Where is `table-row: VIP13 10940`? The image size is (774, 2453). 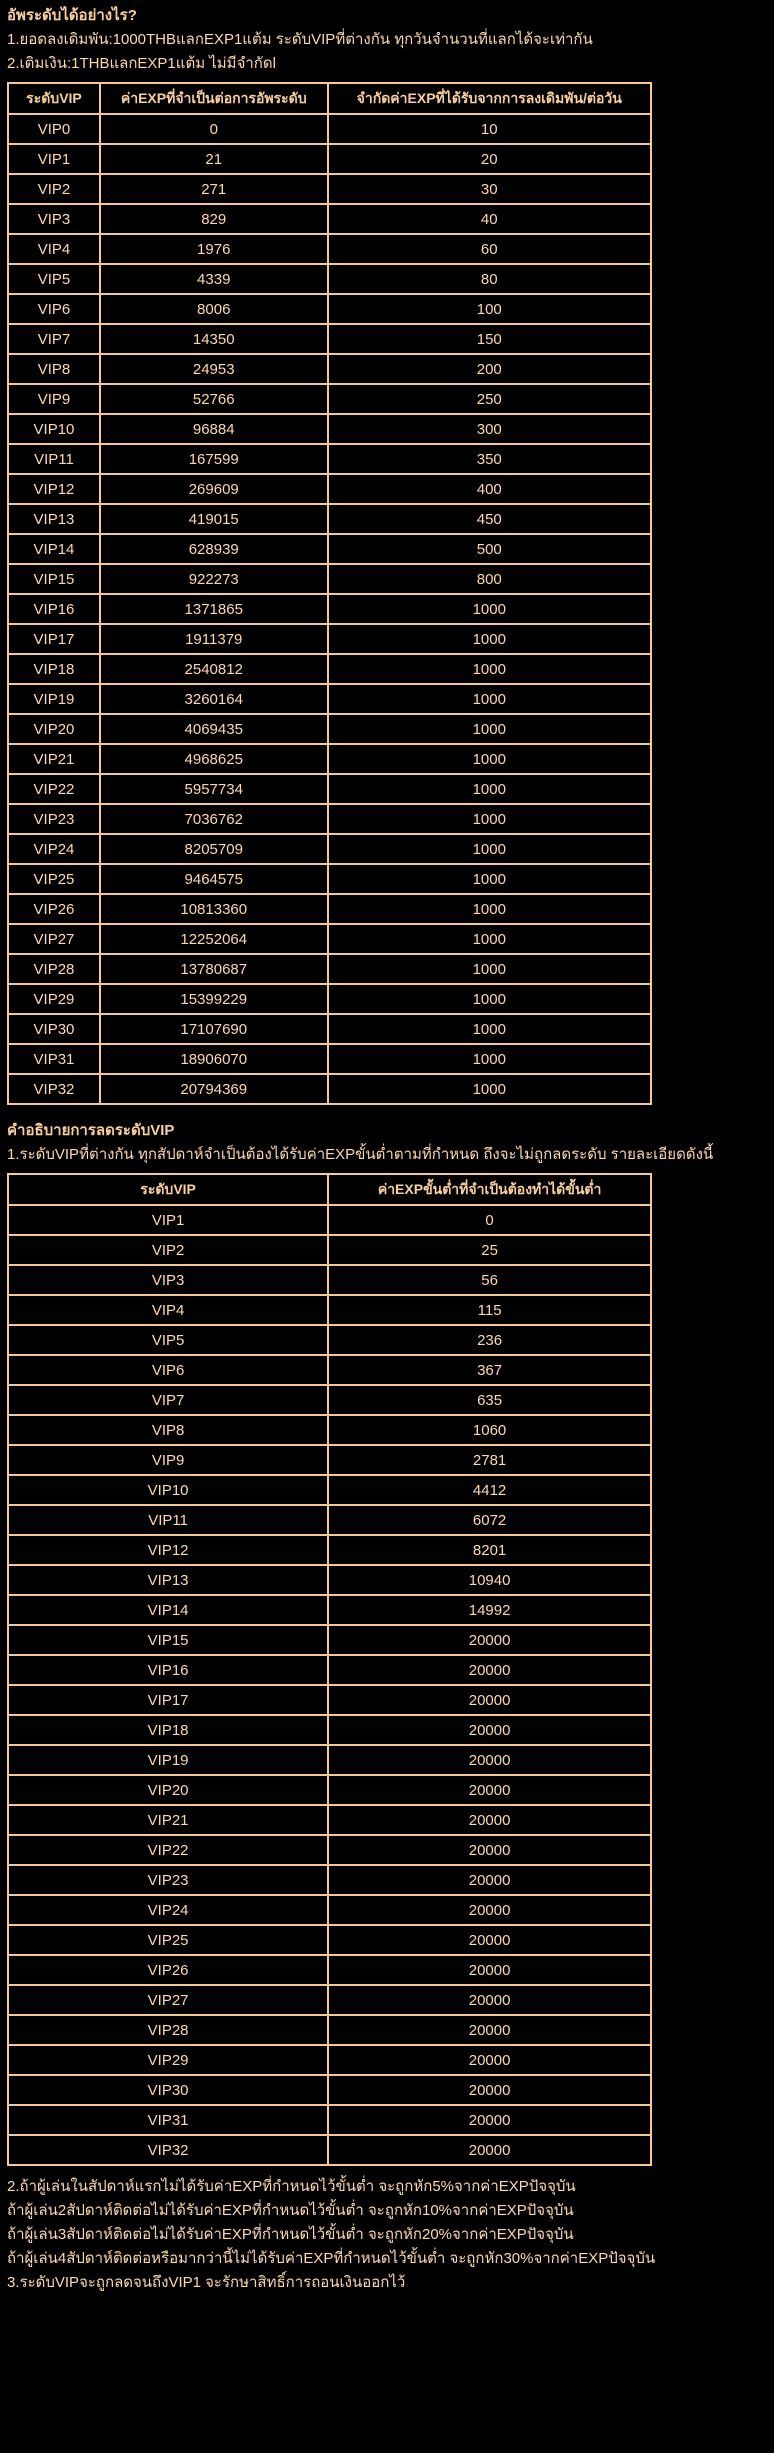
table-row: VIP13 10940 is located at coordinates (329, 1580).